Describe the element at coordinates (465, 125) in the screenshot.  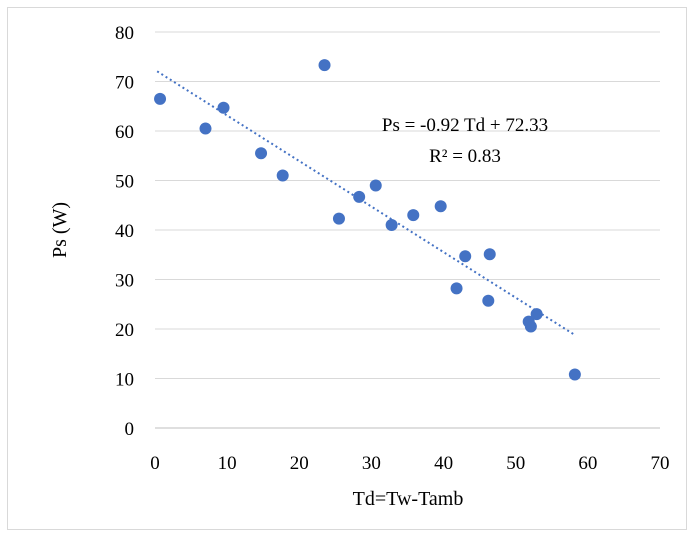
I see `trendline-equation: Ps = -0.92 Td + 72.33` at that location.